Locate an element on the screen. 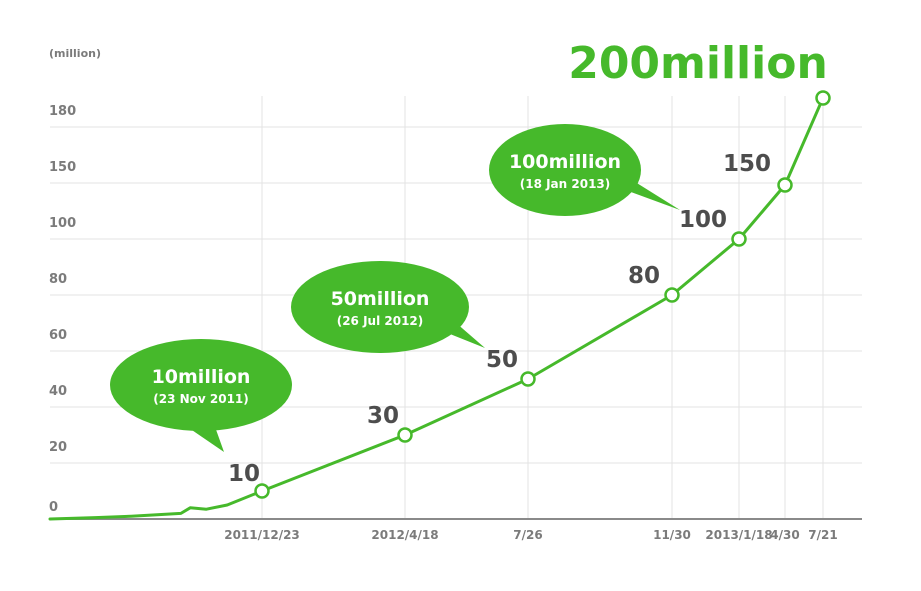 The image size is (921, 591). bubble-title: 50million is located at coordinates (380, 299).